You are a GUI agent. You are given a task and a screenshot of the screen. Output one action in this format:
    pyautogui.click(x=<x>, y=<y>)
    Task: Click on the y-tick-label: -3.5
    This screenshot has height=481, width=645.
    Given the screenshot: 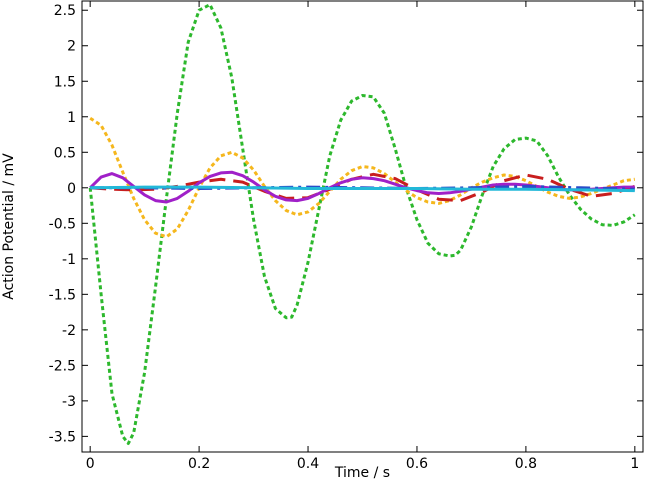 What is the action you would take?
    pyautogui.click(x=62, y=437)
    